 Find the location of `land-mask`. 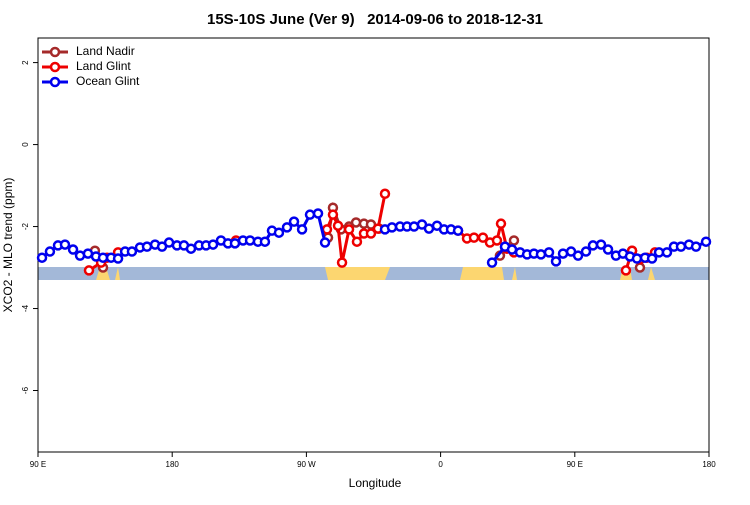

land-mask is located at coordinates (373, 273).